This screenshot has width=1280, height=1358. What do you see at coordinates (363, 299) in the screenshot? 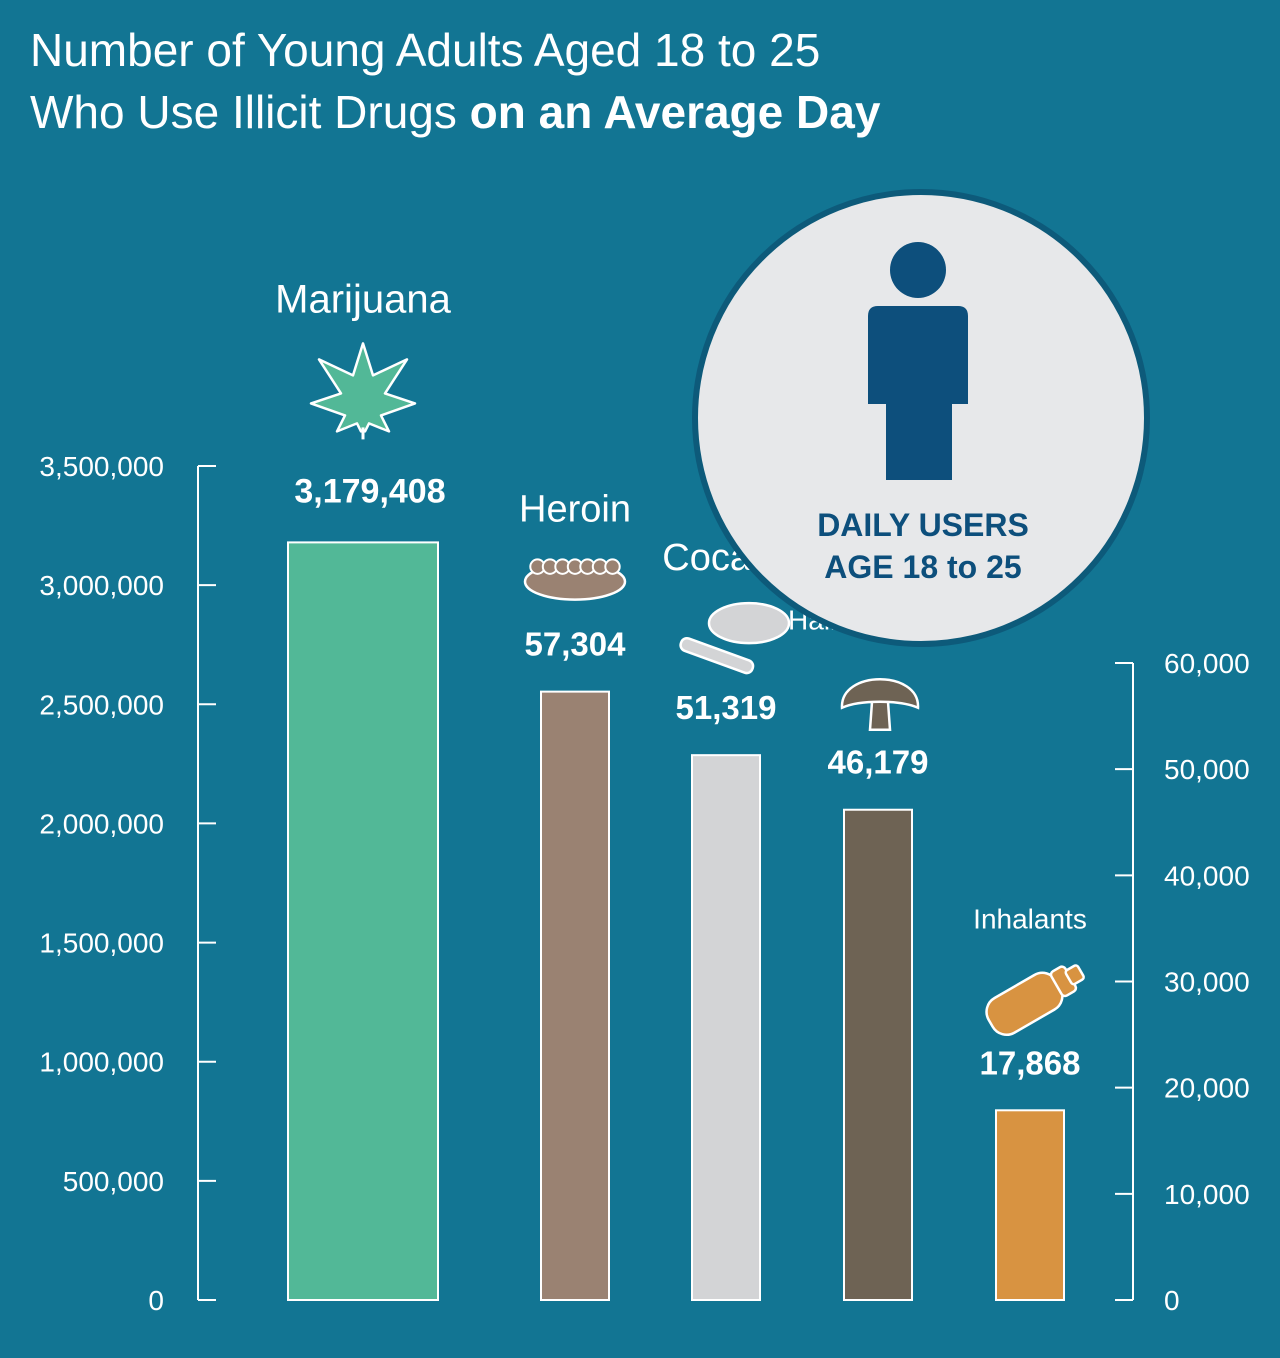
I see `bar-category-label: Marijuana` at bounding box center [363, 299].